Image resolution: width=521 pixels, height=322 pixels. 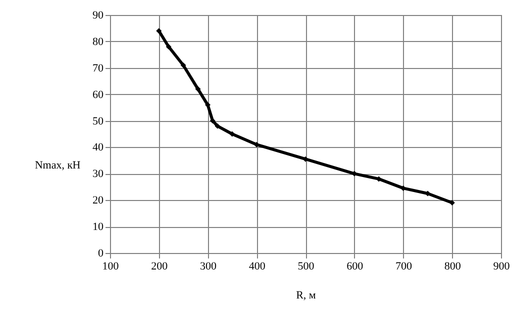 I want to click on x-tick-label: 500, so click(x=306, y=266).